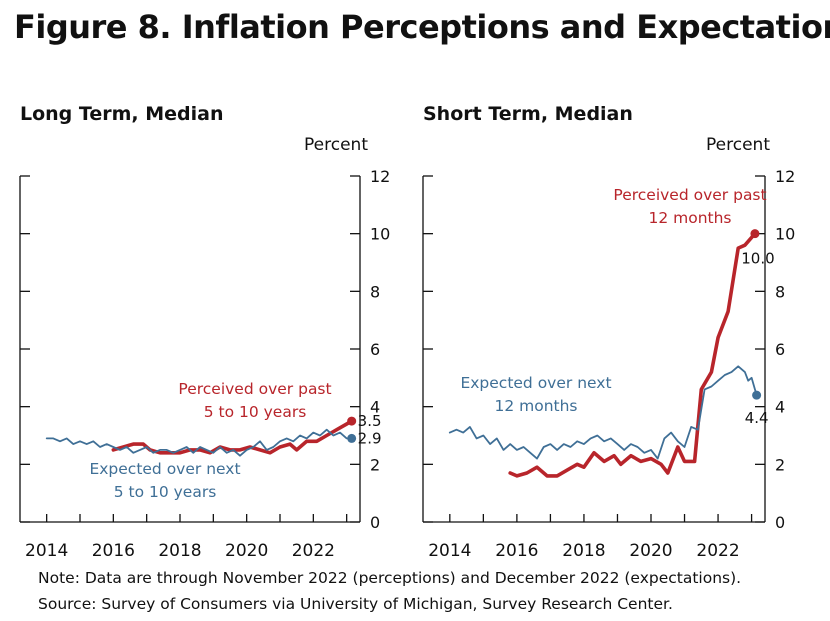 Image resolution: width=830 pixels, height=621 pixels. I want to click on end-value-label: 10.0, so click(757, 259).